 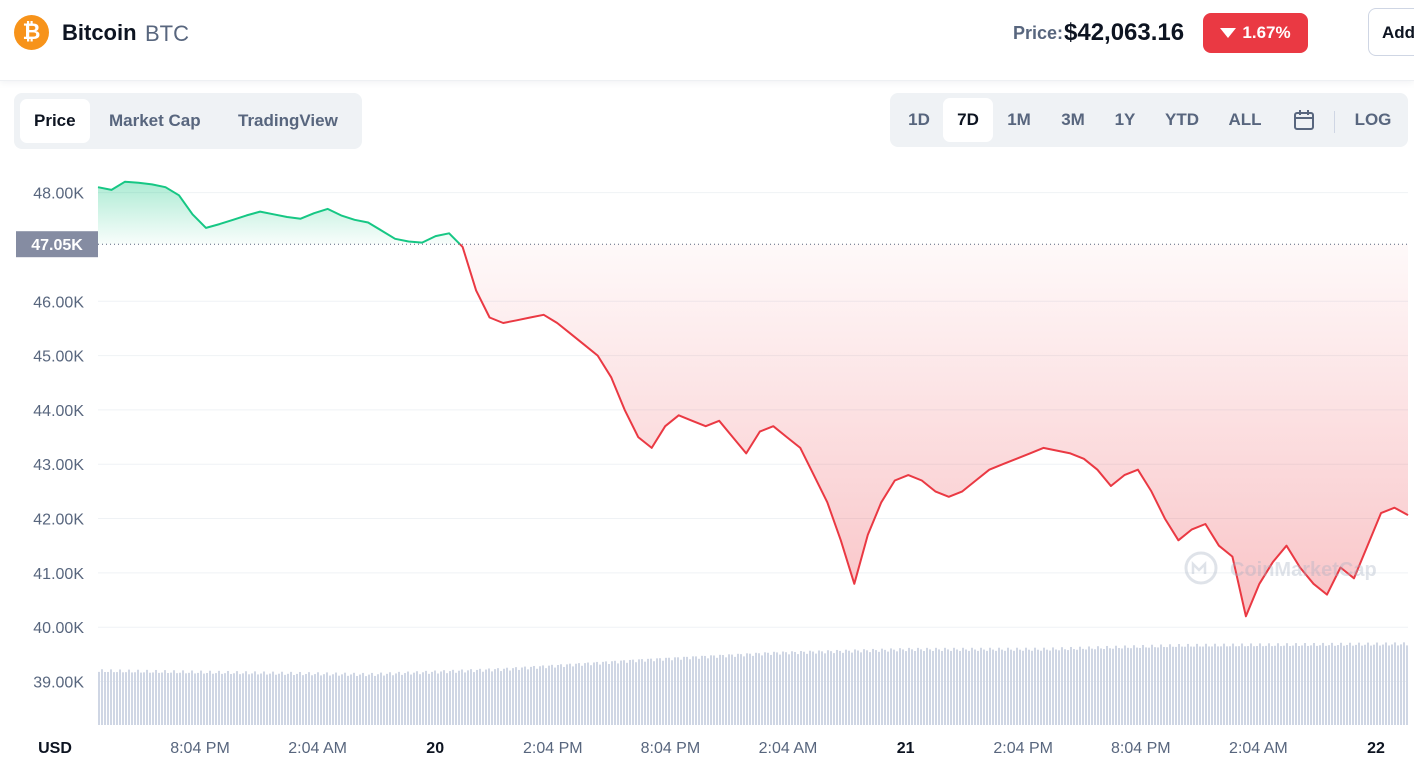 What do you see at coordinates (1125, 119) in the screenshot?
I see `range-tab-1y: 1Y` at bounding box center [1125, 119].